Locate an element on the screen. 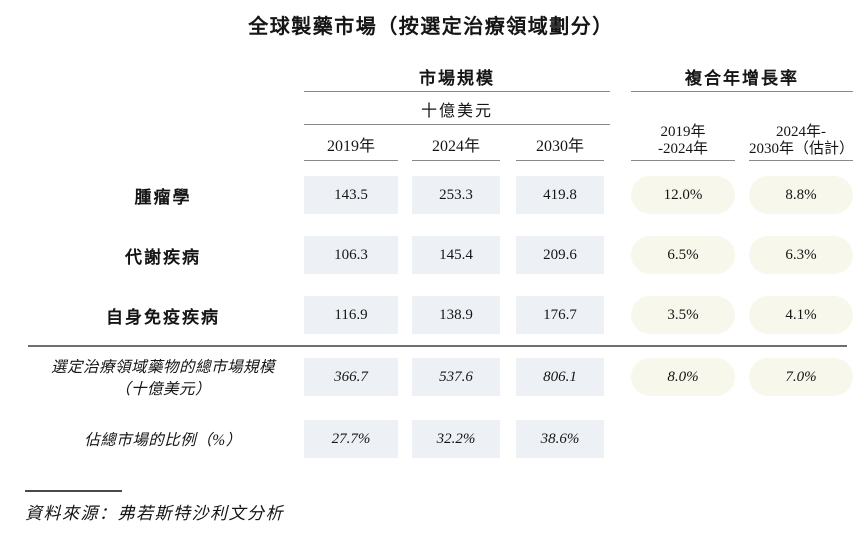  value-cell: 537.6 is located at coordinates (456, 377).